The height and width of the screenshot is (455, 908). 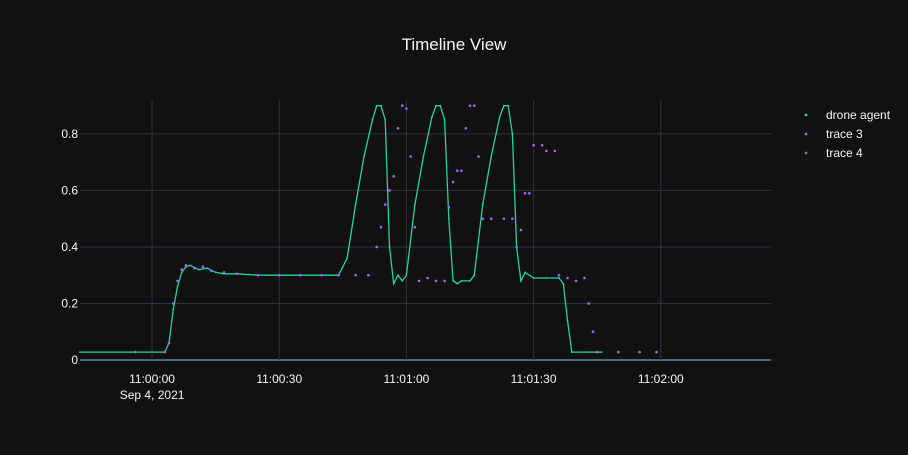 I want to click on x-tick-label: 11:01:30, so click(x=534, y=379).